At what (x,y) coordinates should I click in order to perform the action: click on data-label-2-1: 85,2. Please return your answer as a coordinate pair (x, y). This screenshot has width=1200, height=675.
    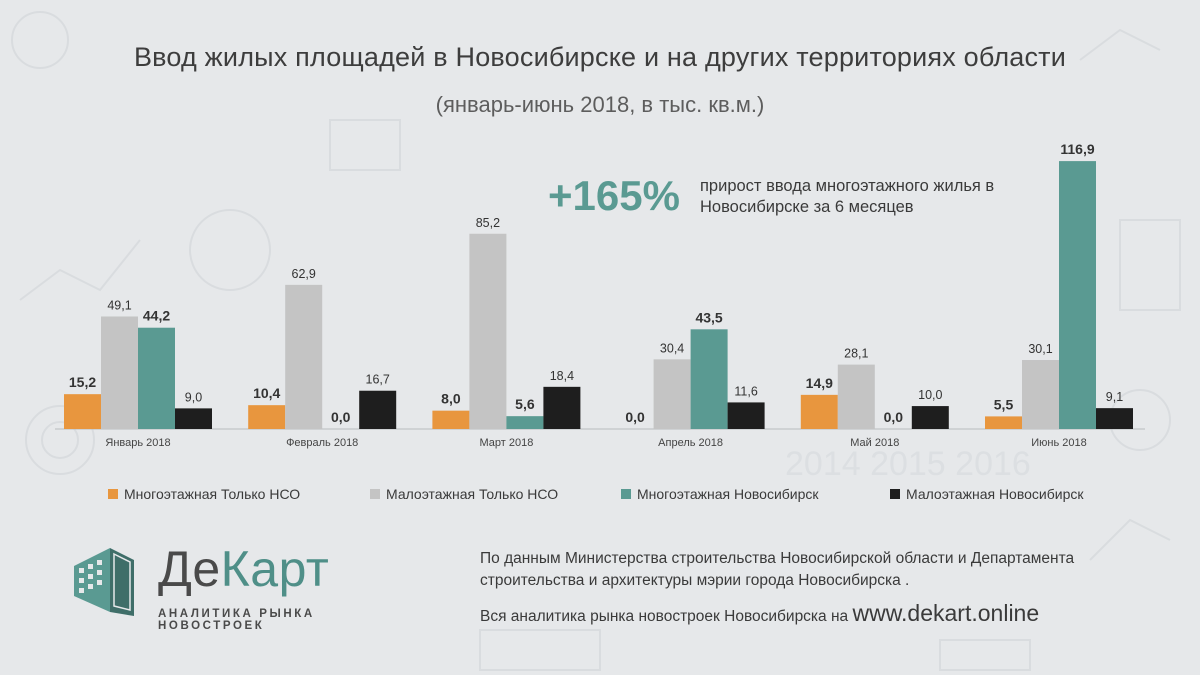
    Looking at the image, I should click on (488, 223).